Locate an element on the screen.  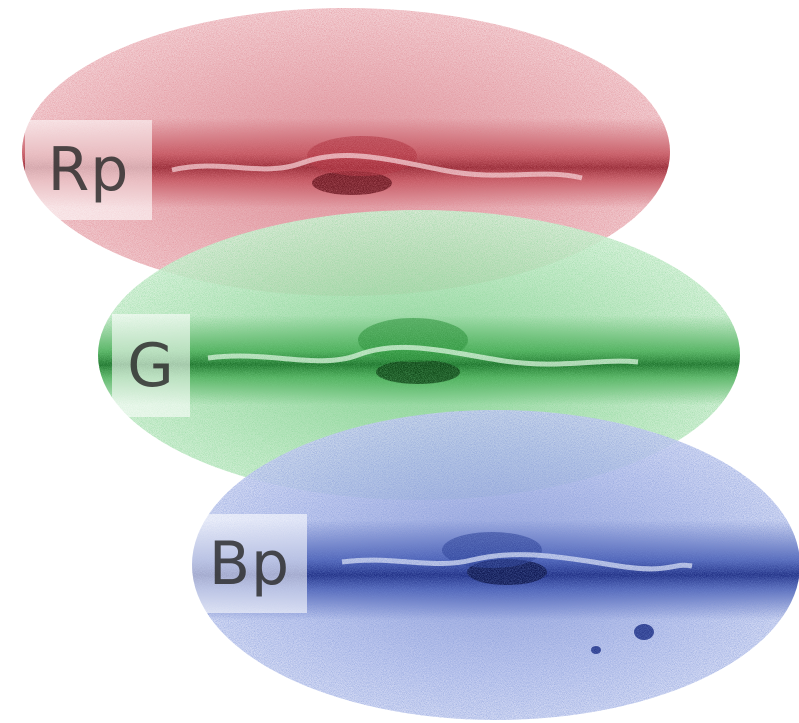
rp-band-label: Rp is located at coordinates (88, 170).